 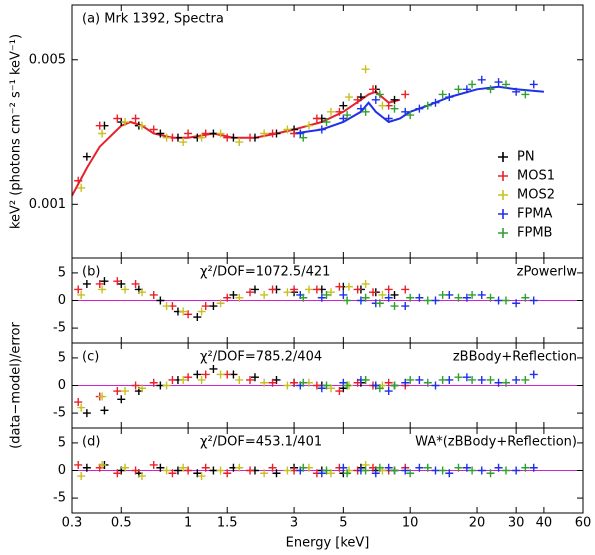 What do you see at coordinates (535, 214) in the screenshot?
I see `legend-label: FPMA` at bounding box center [535, 214].